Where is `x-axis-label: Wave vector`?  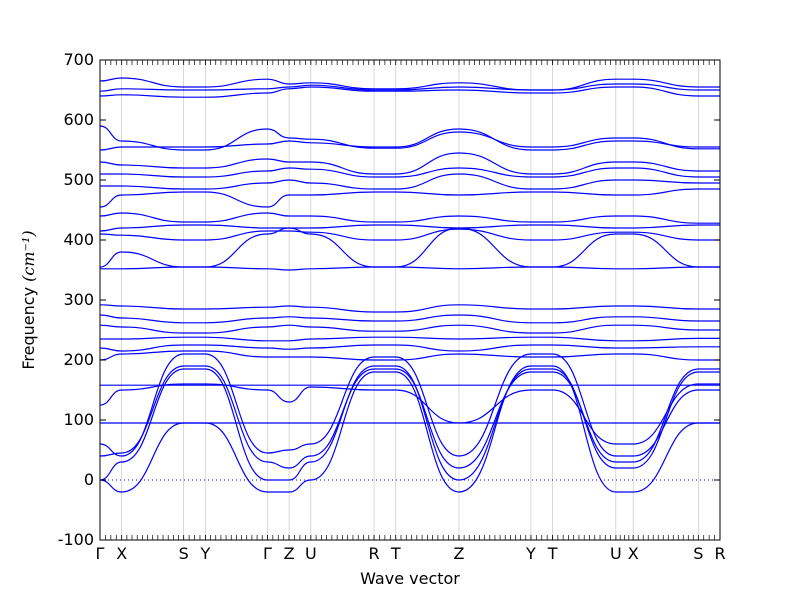
x-axis-label: Wave vector is located at coordinates (410, 578).